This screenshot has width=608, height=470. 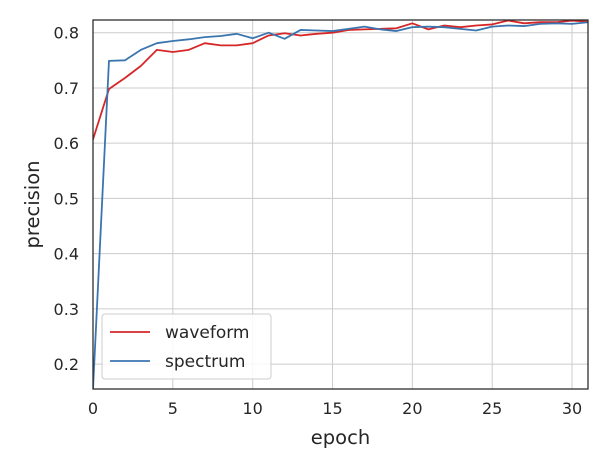 I want to click on y-tick-label: 0.2, so click(x=66, y=364).